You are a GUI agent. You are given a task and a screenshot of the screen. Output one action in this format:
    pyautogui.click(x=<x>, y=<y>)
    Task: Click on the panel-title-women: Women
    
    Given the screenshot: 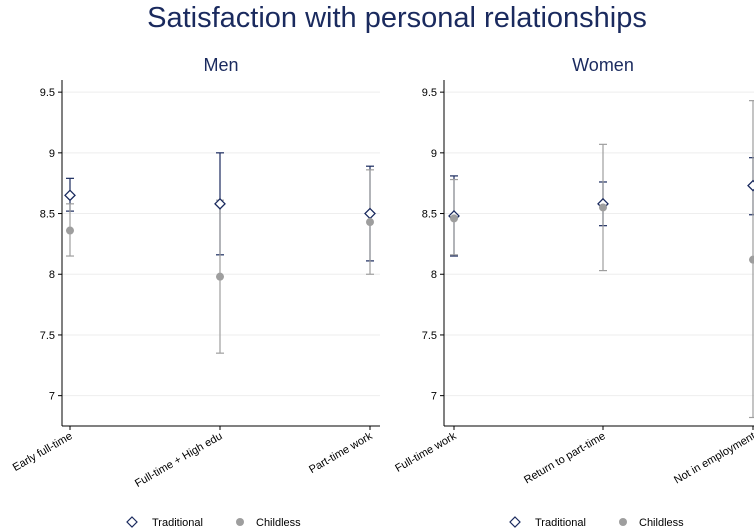 What is the action you would take?
    pyautogui.click(x=603, y=65)
    